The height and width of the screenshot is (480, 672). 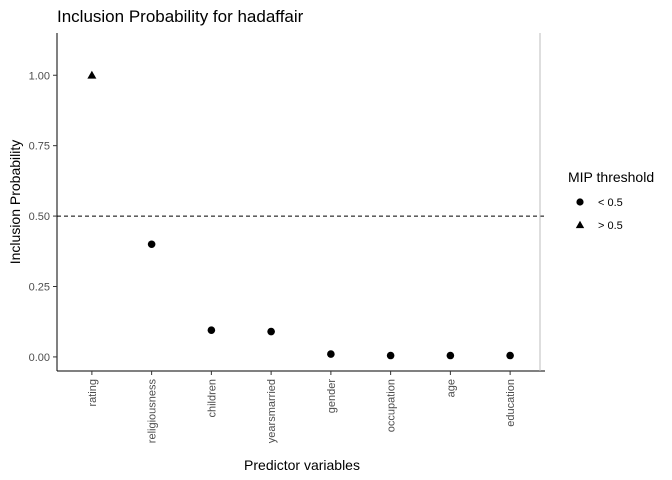 I want to click on chart-title: Inclusion Probability for hadaffair, so click(x=180, y=16).